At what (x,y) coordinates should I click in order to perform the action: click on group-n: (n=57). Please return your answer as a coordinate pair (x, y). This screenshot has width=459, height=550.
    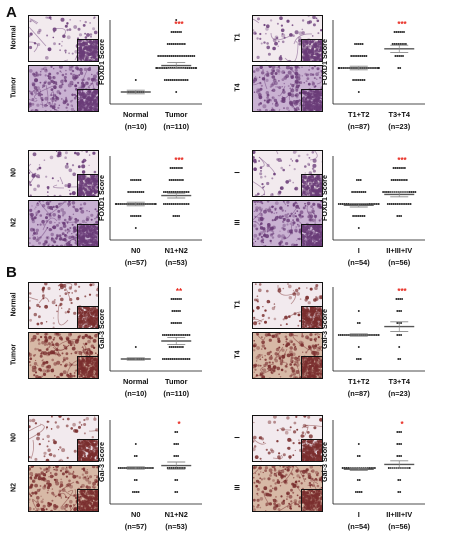
    Looking at the image, I should click on (136, 262).